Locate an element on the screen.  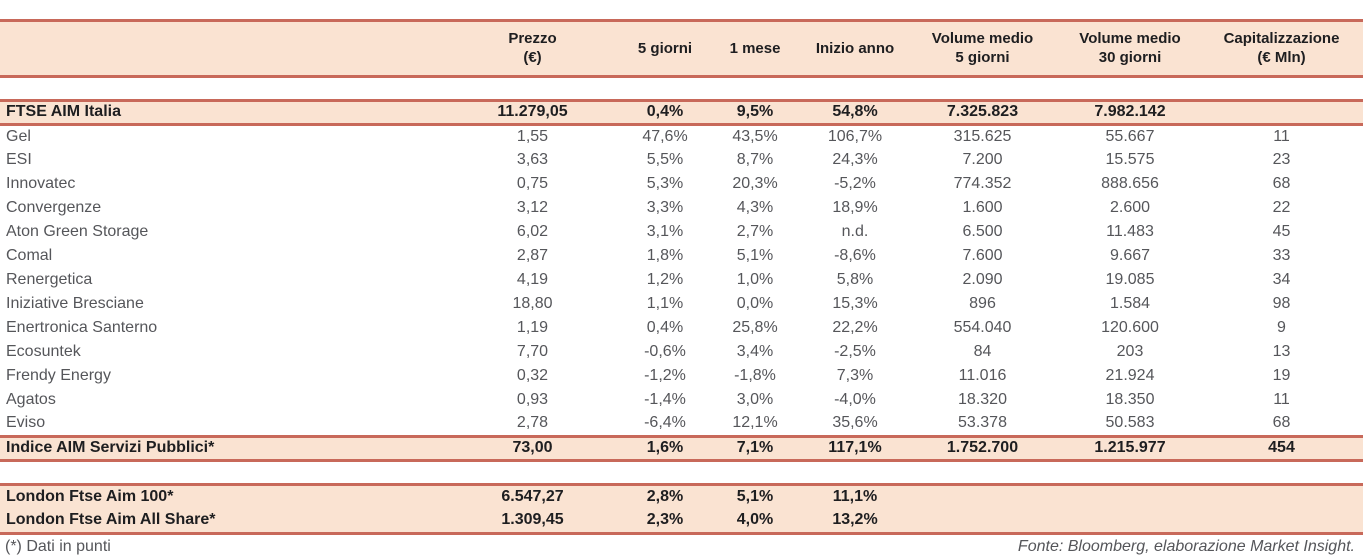
cell-value: 2,3% is located at coordinates (665, 520).